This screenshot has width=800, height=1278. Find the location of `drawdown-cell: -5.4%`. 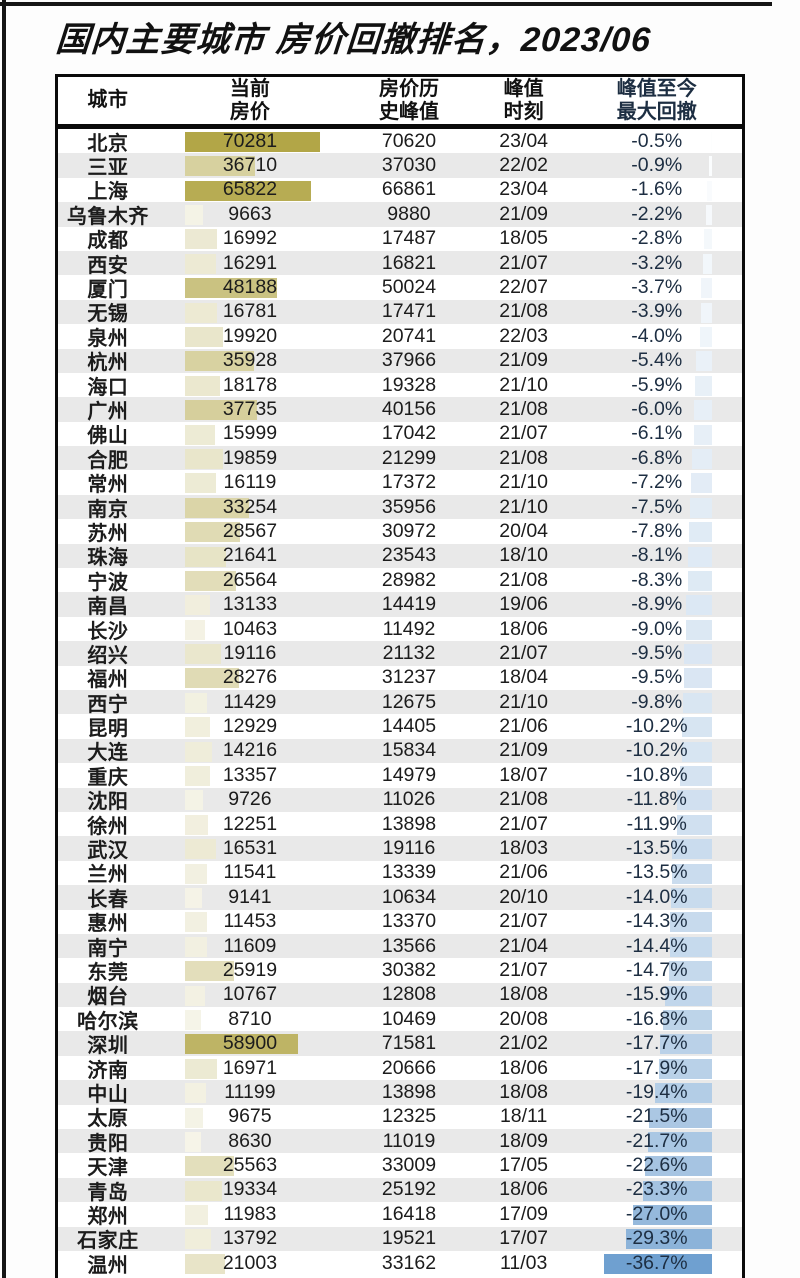

drawdown-cell: -5.4% is located at coordinates (656, 360).